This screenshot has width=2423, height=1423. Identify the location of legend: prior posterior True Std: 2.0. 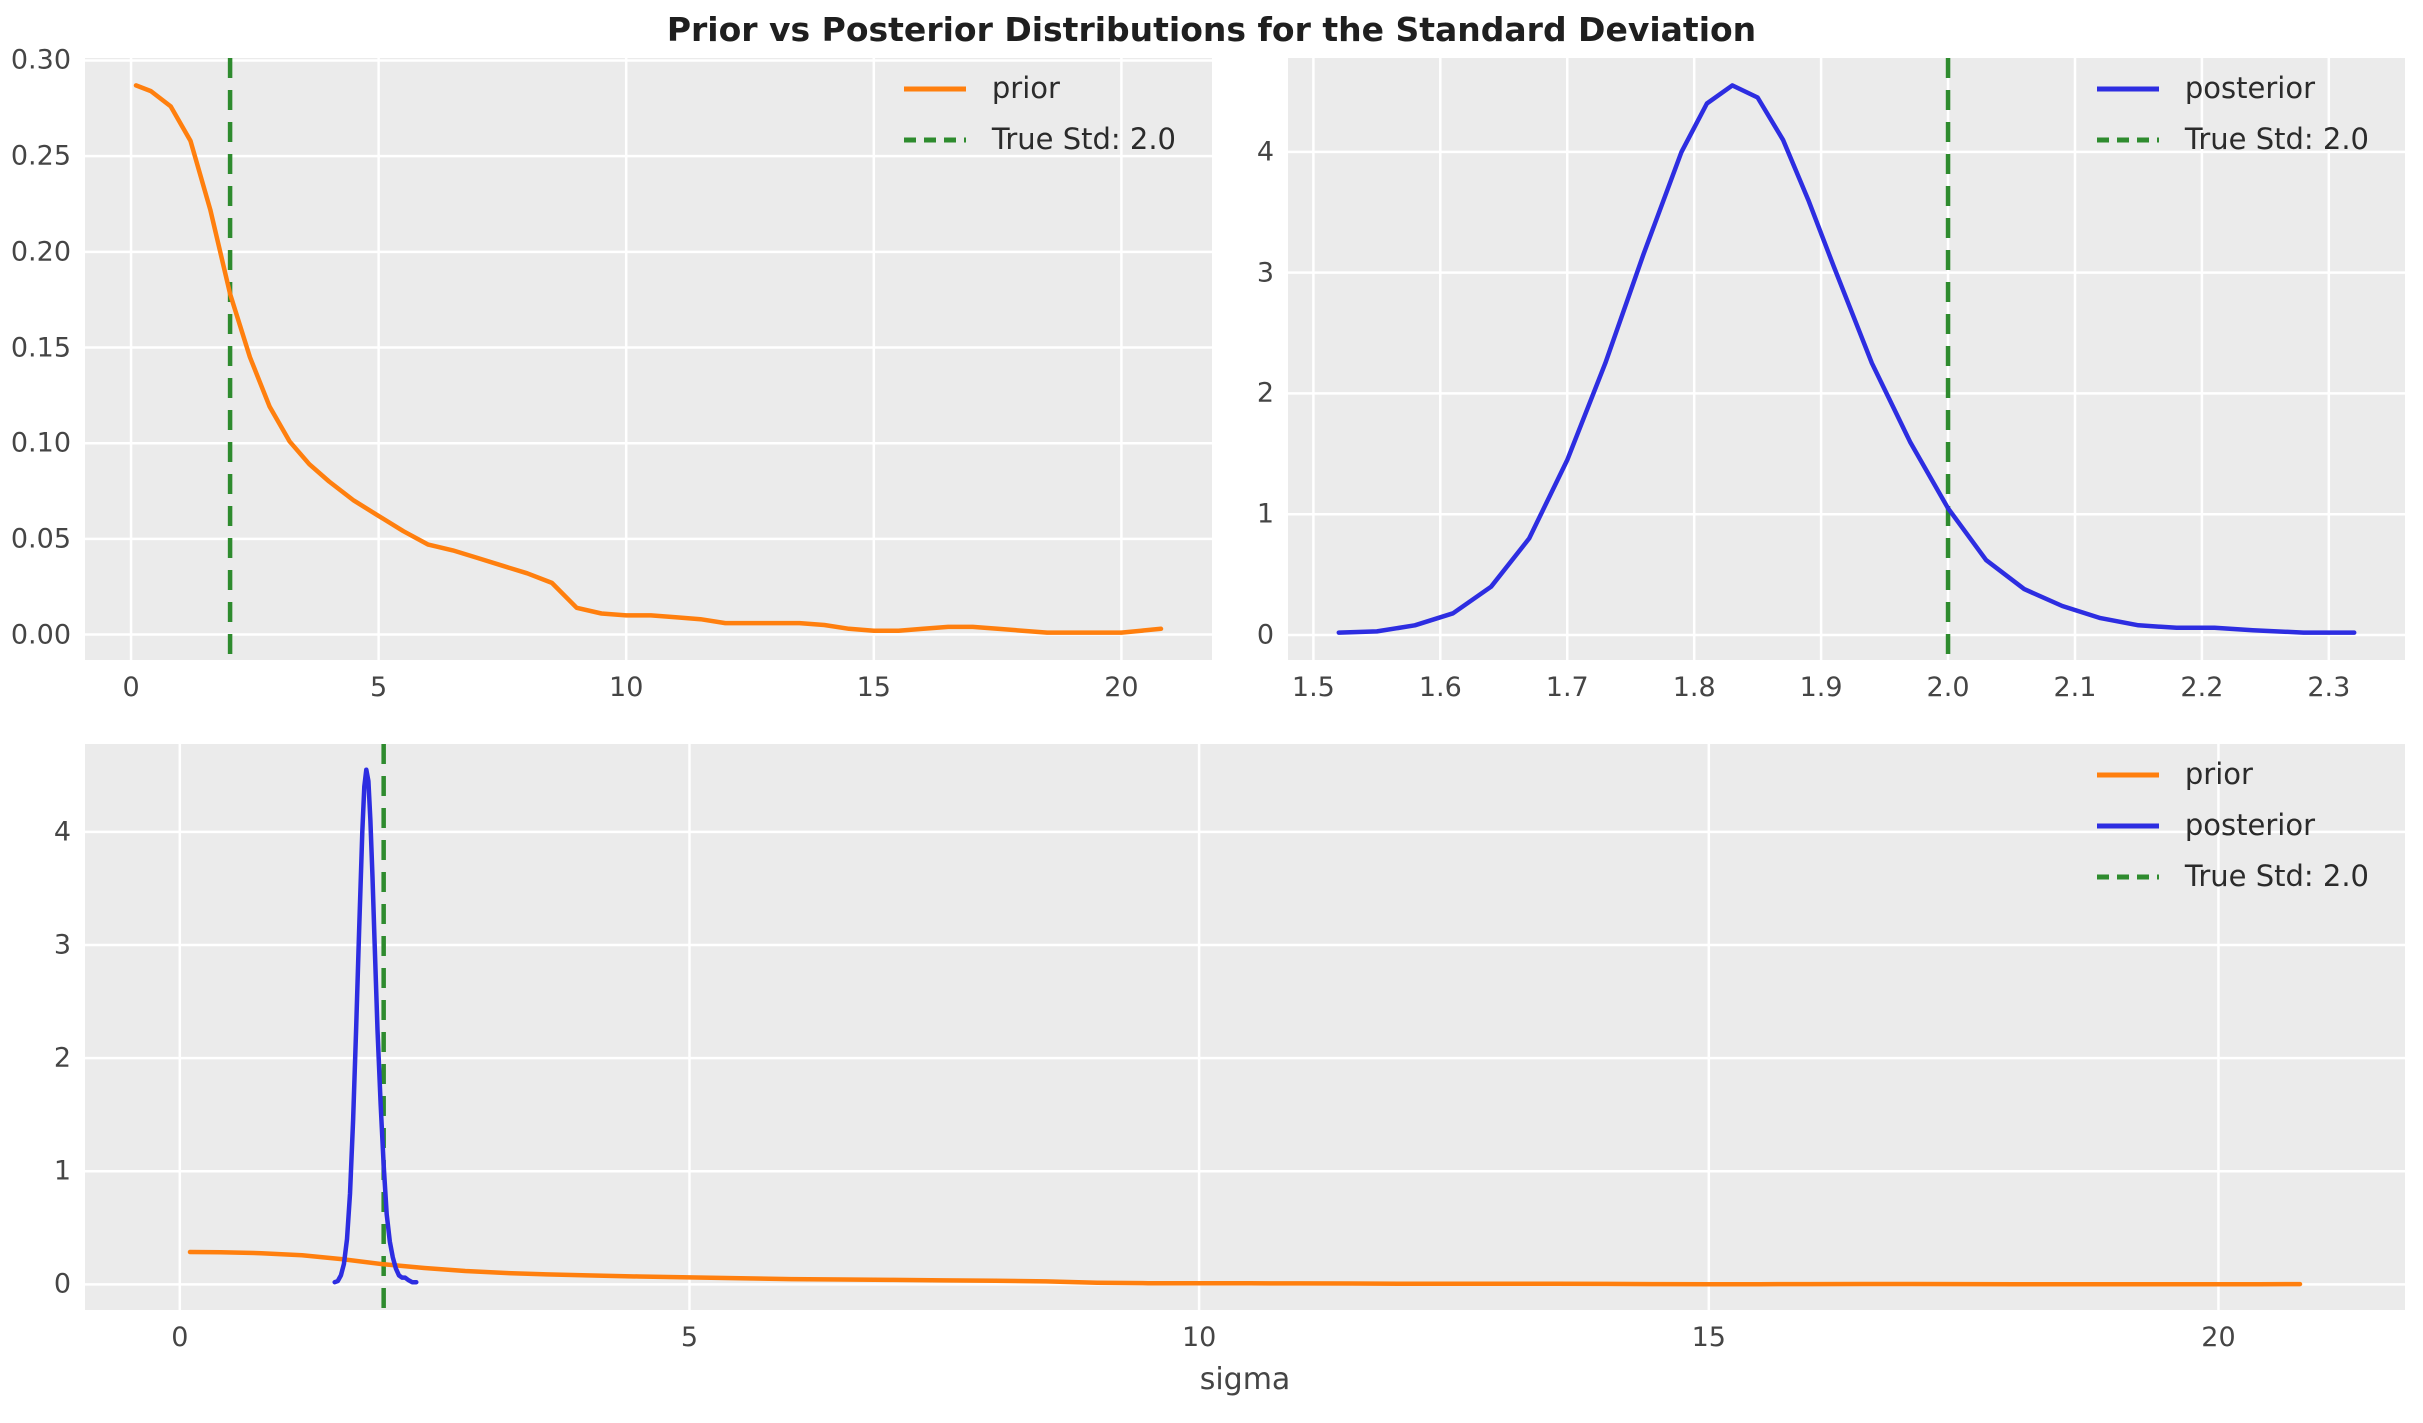
(2232, 825).